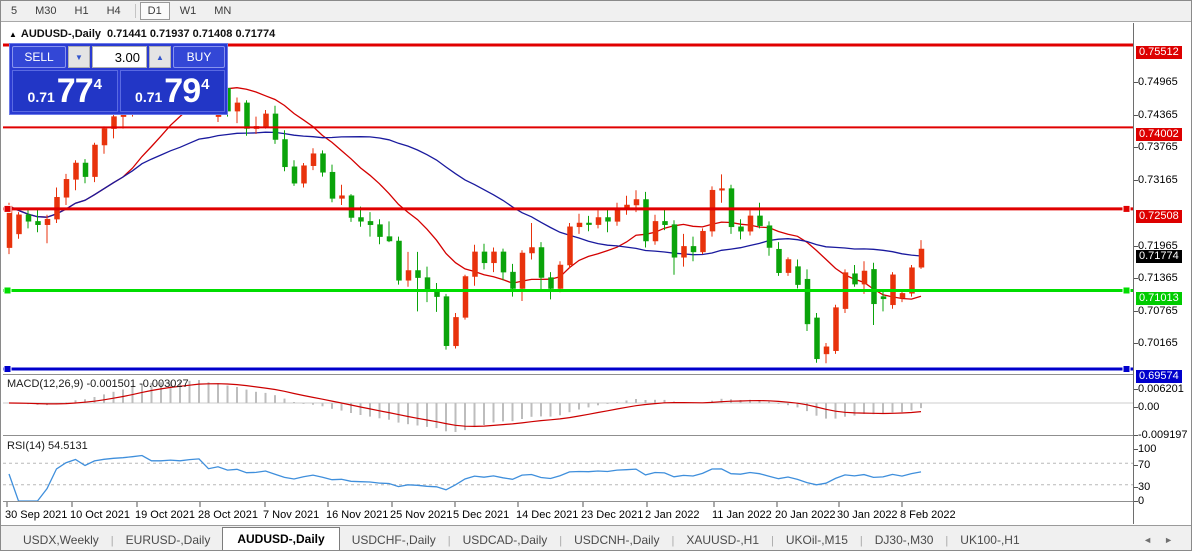 The height and width of the screenshot is (551, 1192). Describe the element at coordinates (61, 540) in the screenshot. I see `chart-tab-usdxweekly: USDX,Weekly` at that location.